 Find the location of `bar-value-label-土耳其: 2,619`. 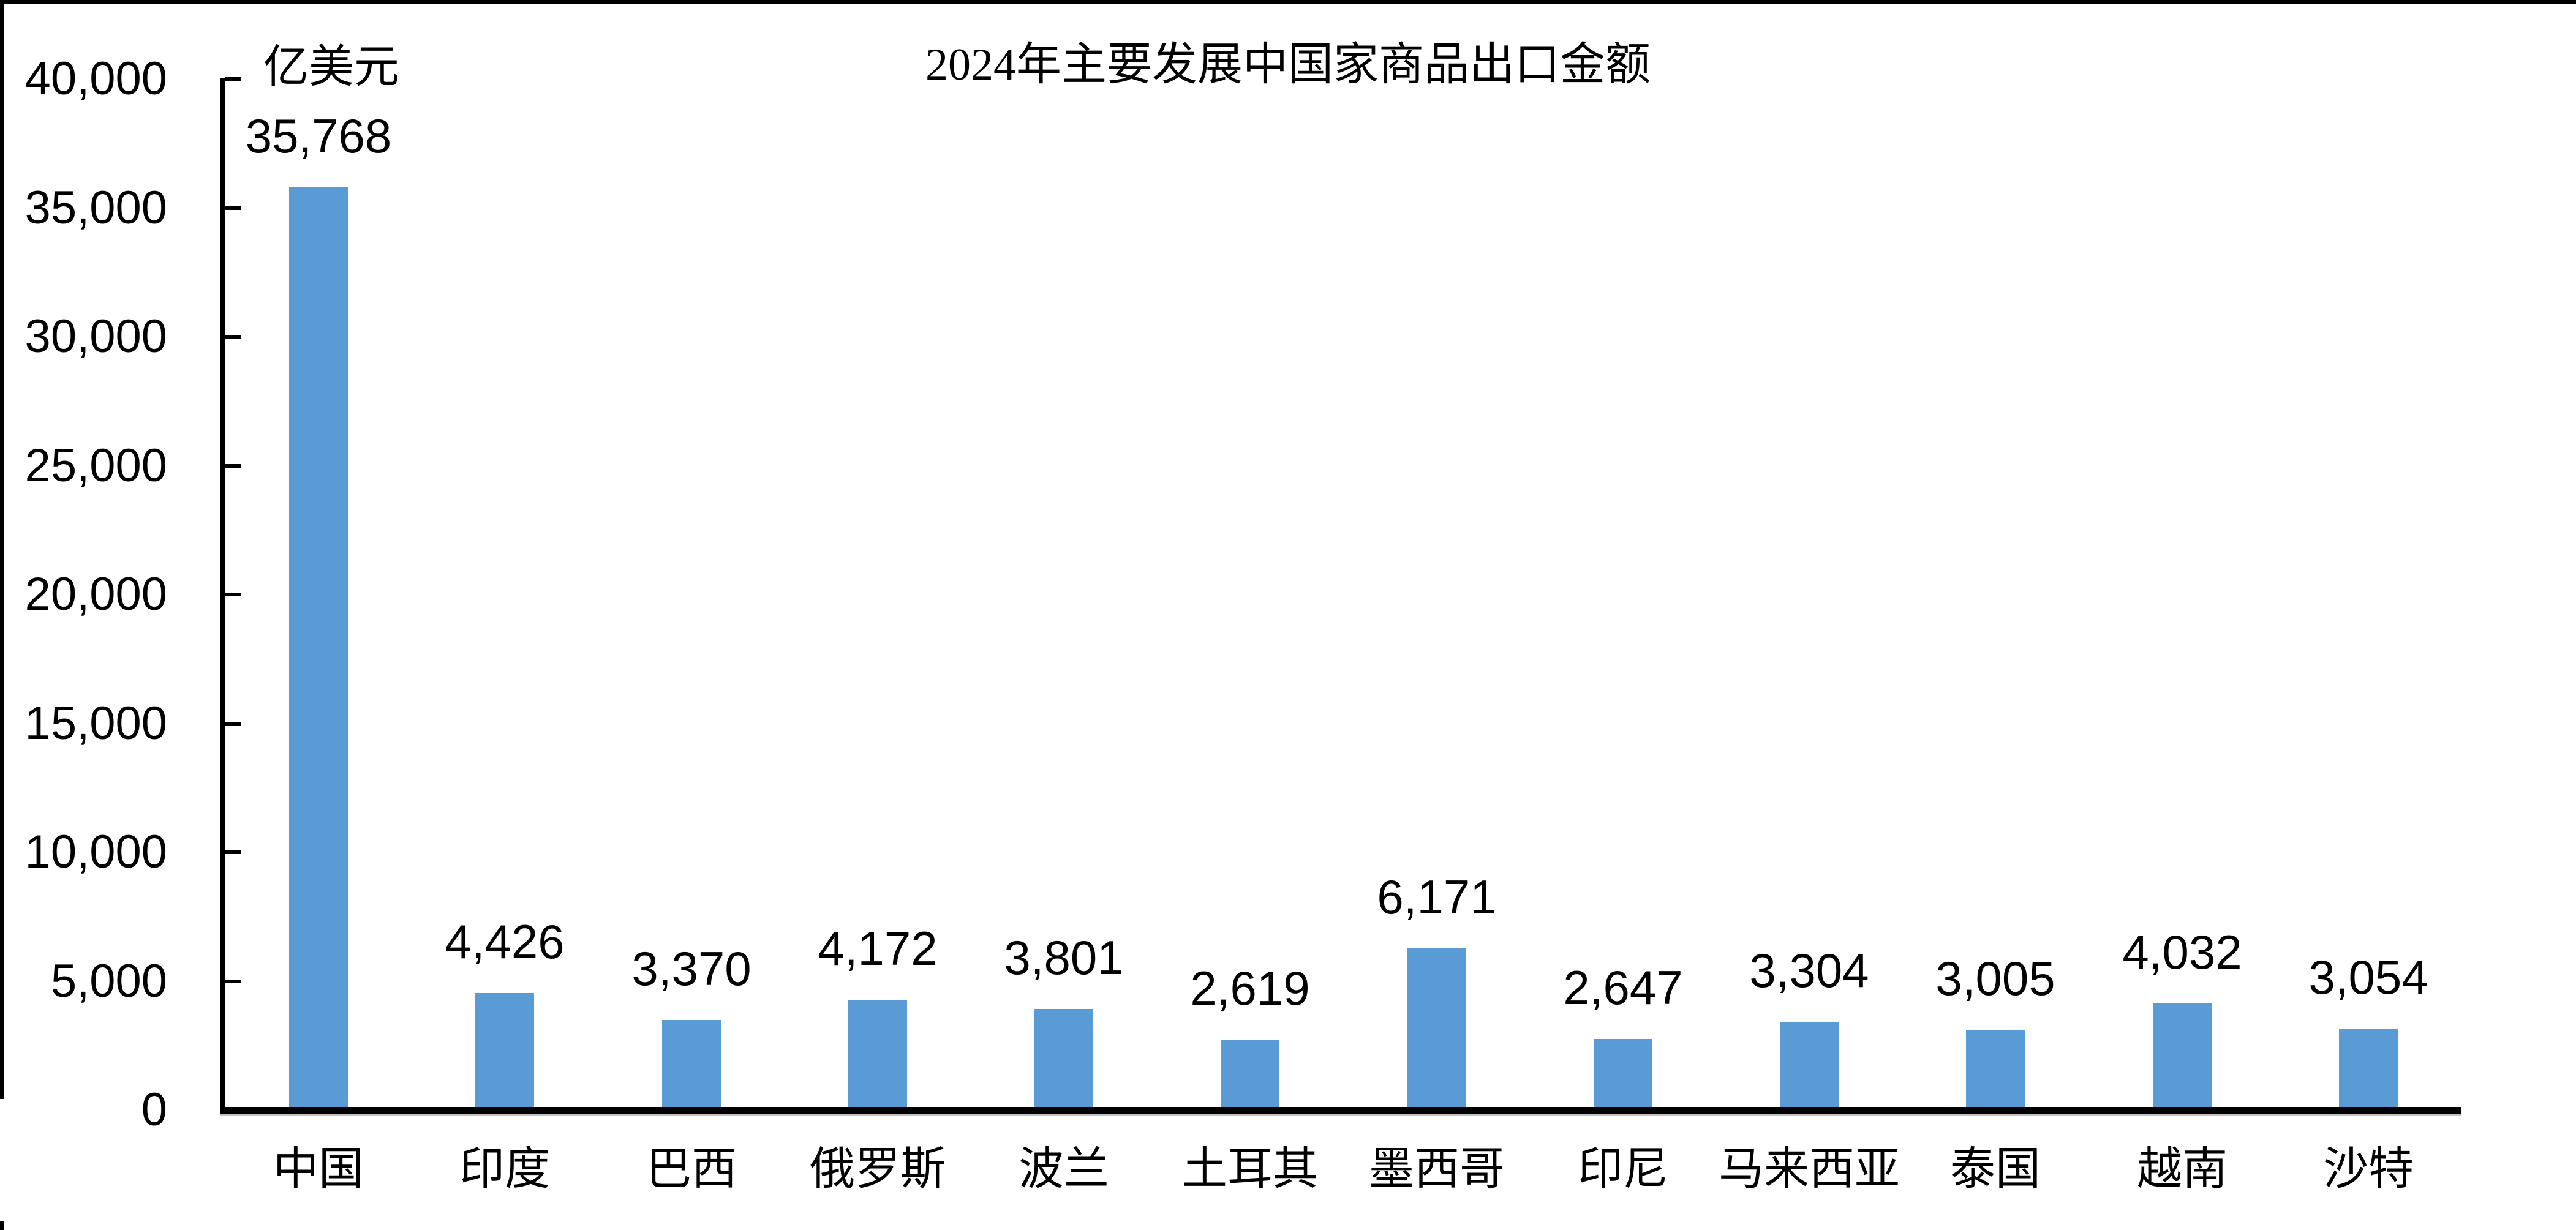

bar-value-label-土耳其: 2,619 is located at coordinates (1250, 988).